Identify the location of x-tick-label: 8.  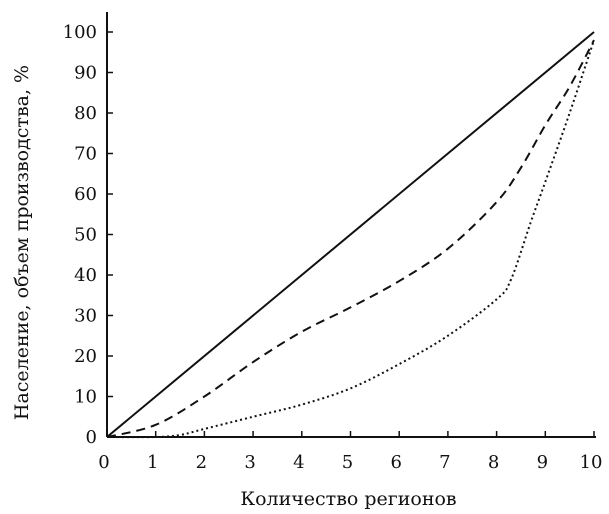
(493, 462).